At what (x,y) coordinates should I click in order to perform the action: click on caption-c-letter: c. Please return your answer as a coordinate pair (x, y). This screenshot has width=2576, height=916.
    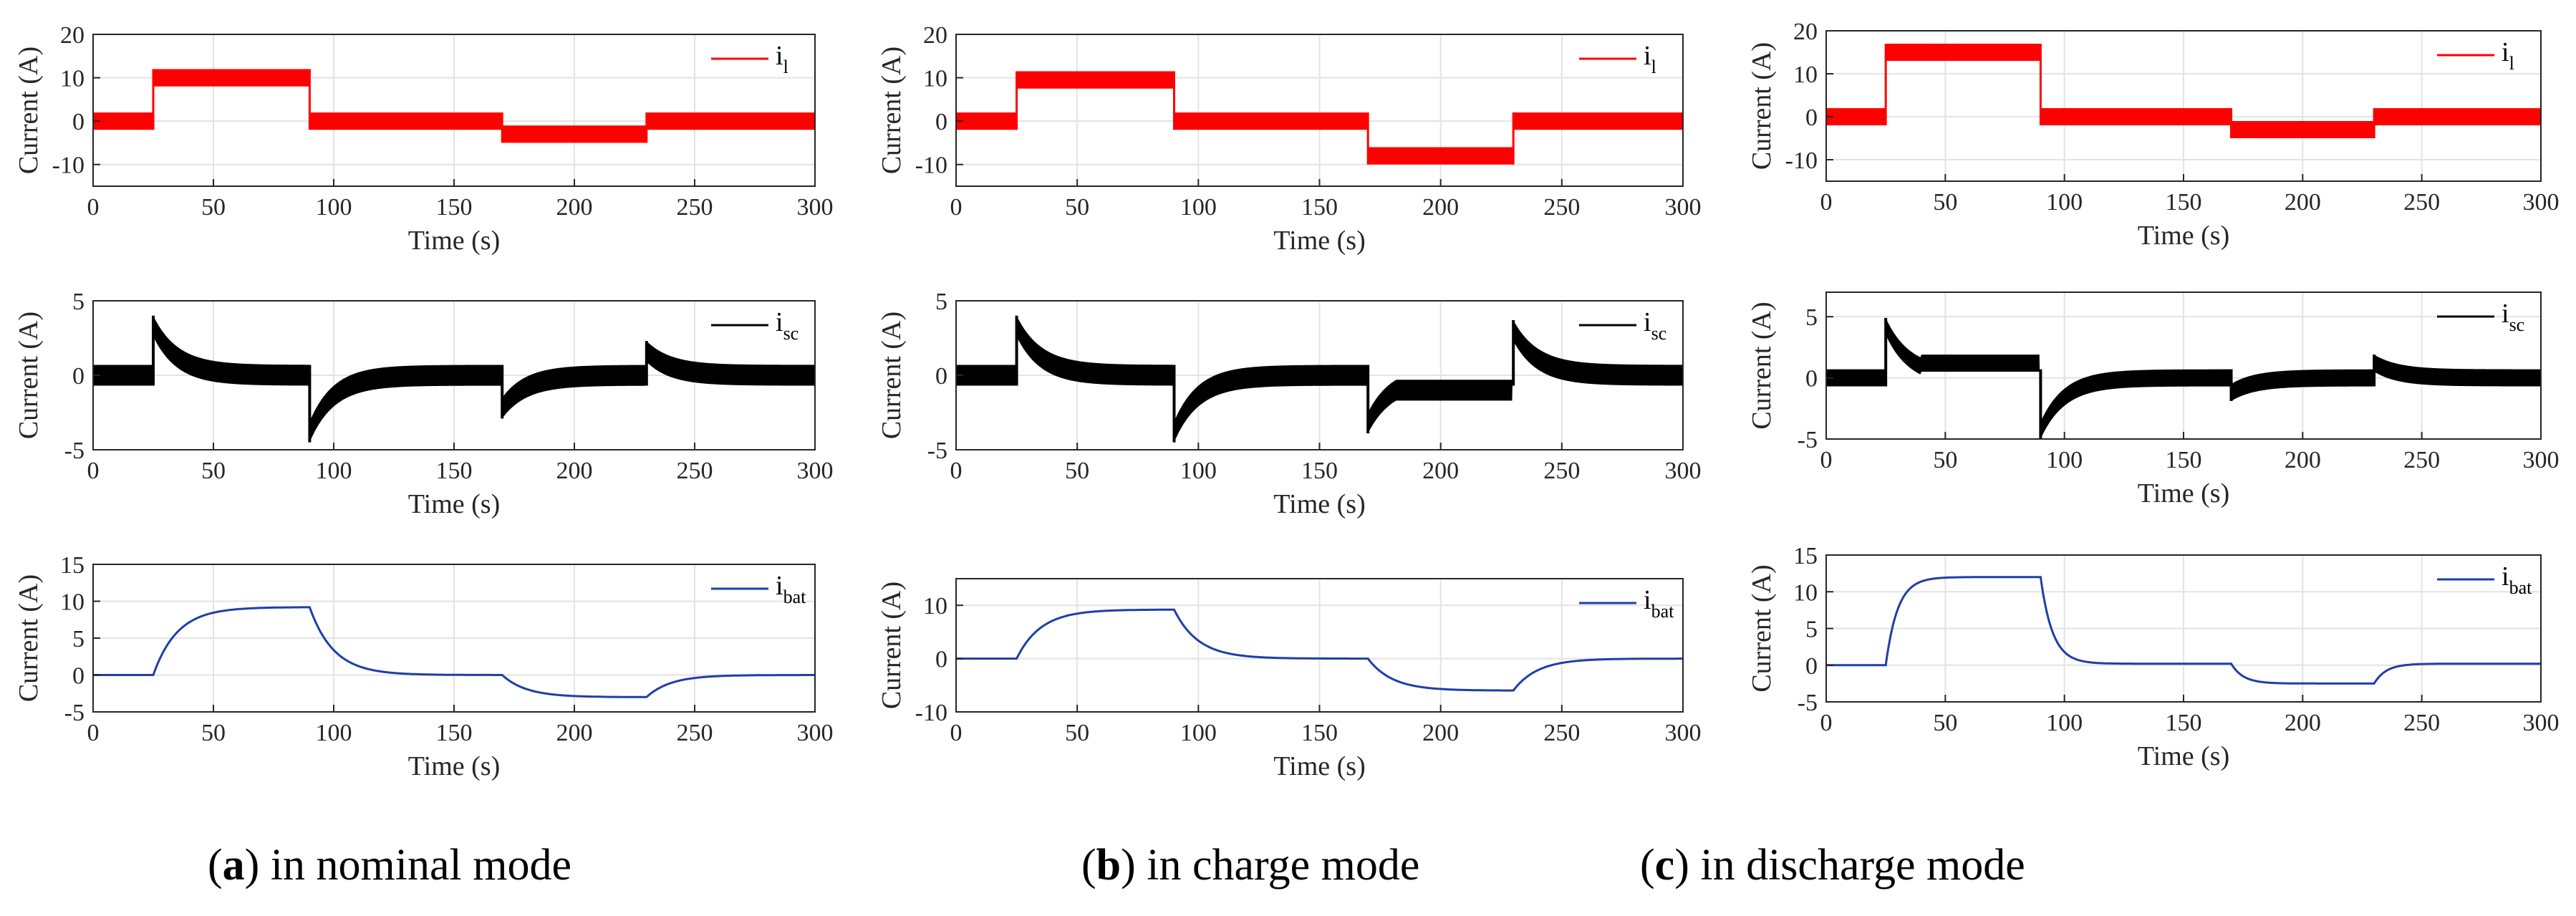
    Looking at the image, I should click on (1665, 865).